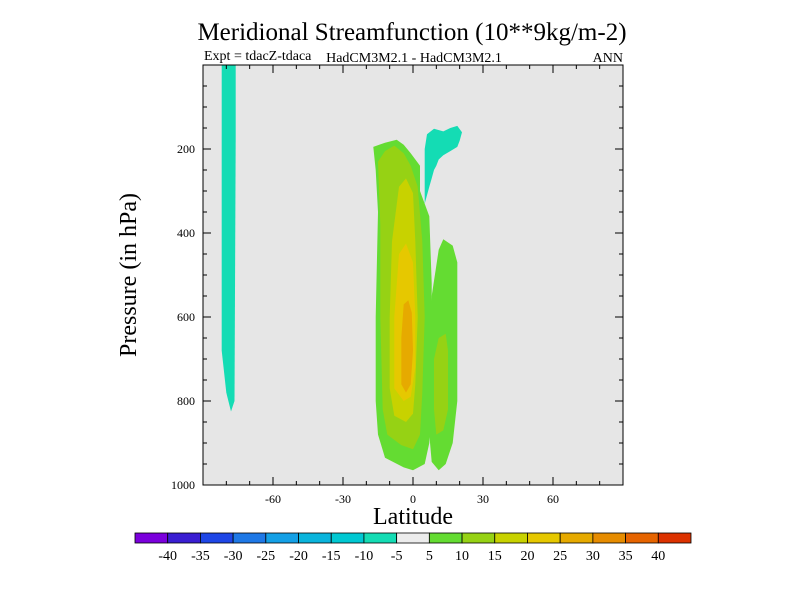  Describe the element at coordinates (186, 401) in the screenshot. I see `y-tick-label: 800` at that location.